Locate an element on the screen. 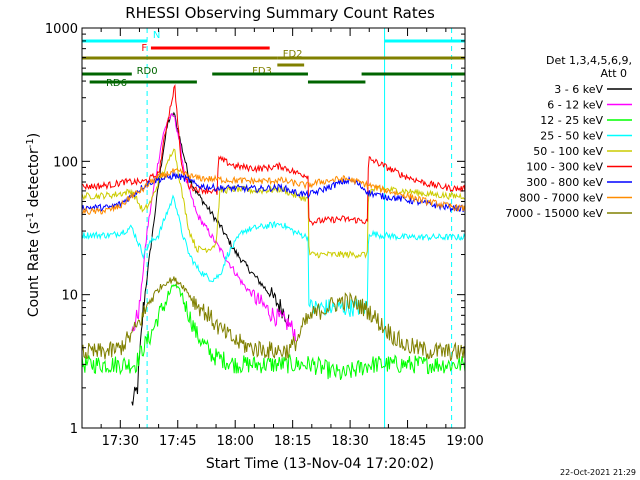 Image resolution: width=640 pixels, height=480 pixels. legend-label: 50 - 100 keV is located at coordinates (568, 151).